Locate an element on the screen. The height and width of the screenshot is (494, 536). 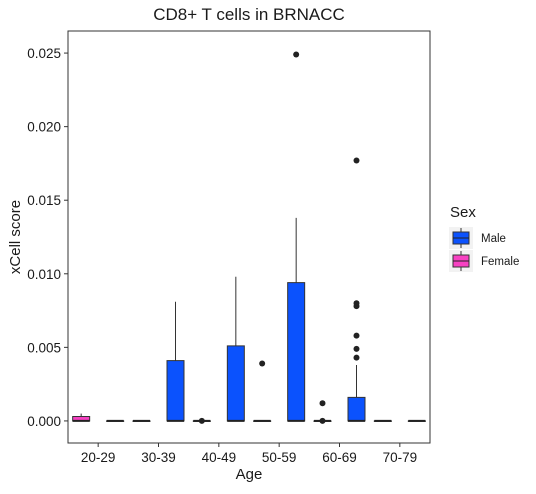
x-tick-label: 50-59 is located at coordinates (279, 457).